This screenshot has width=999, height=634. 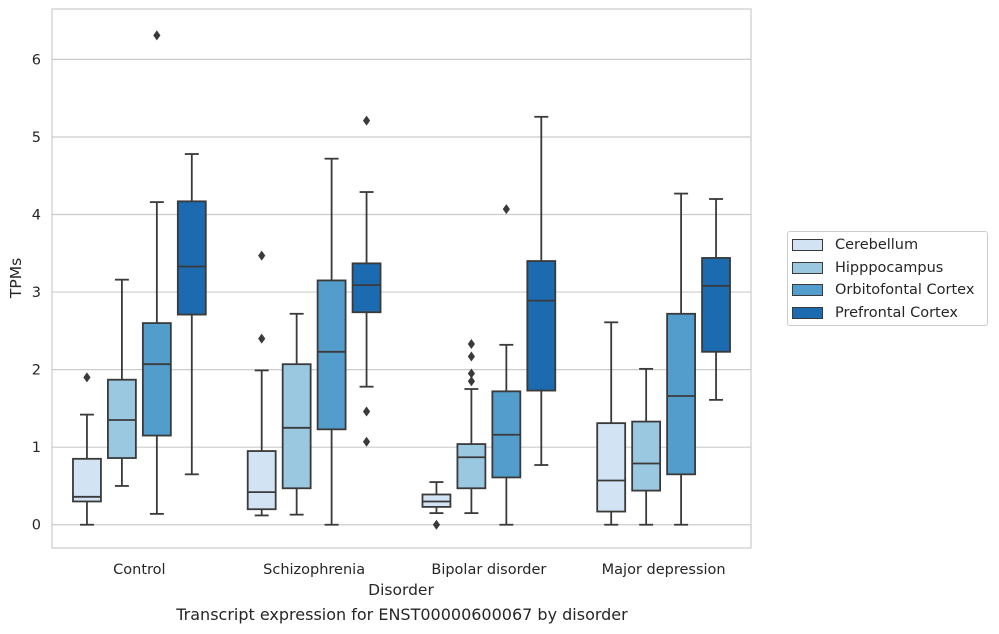 I want to click on box-prefrontal-cortex-bipolar-disorder, so click(x=541, y=290).